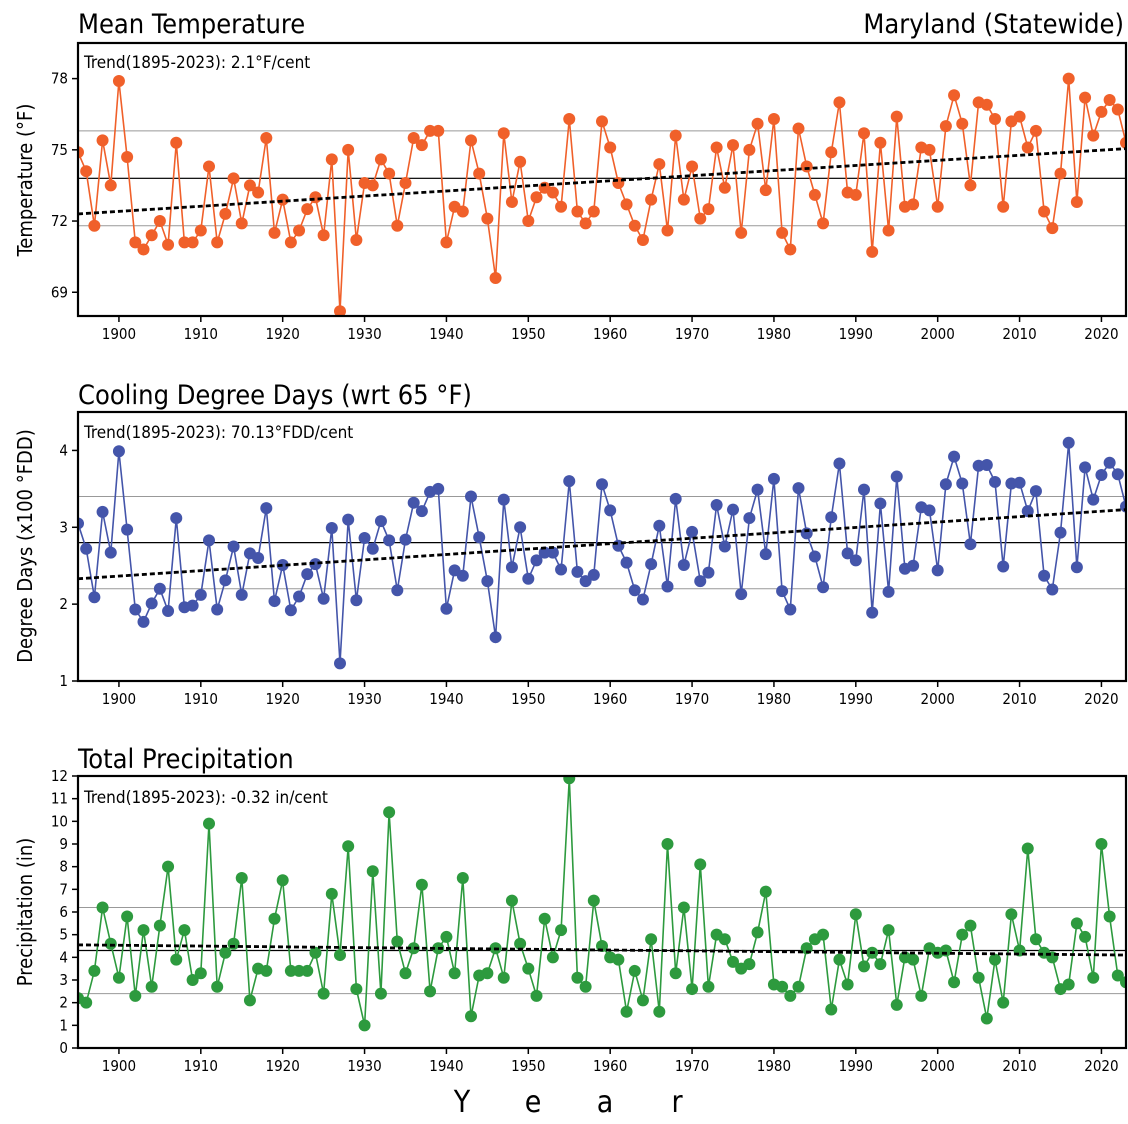  I want to click on y-tick-label: 3, so click(63, 527).